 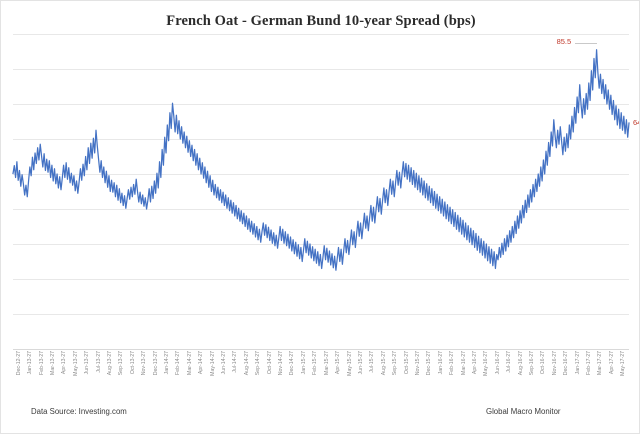 What do you see at coordinates (585, 43) in the screenshot?
I see `label-leader-line` at bounding box center [585, 43].